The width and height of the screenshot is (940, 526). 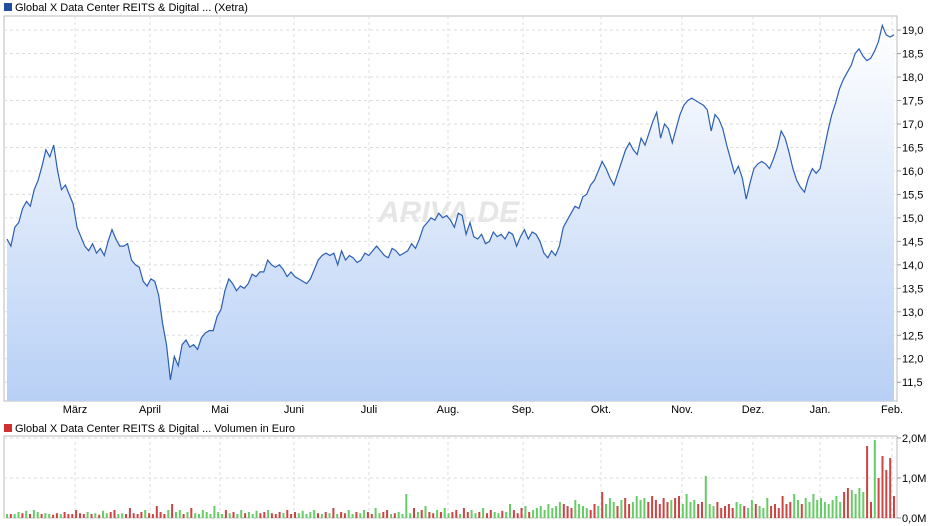 What do you see at coordinates (912, 266) in the screenshot?
I see `price-y-tick-label: 14,0` at bounding box center [912, 266].